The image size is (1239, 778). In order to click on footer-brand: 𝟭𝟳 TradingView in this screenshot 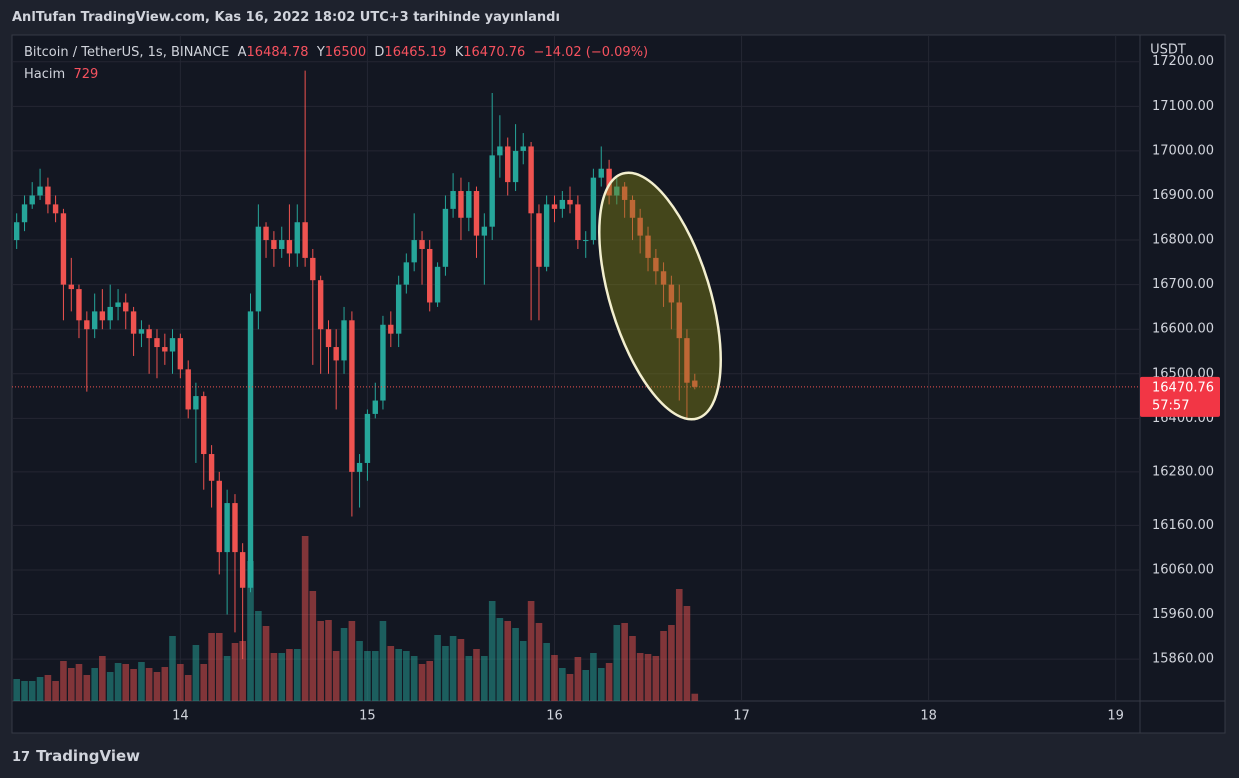, I will do `click(76, 756)`.